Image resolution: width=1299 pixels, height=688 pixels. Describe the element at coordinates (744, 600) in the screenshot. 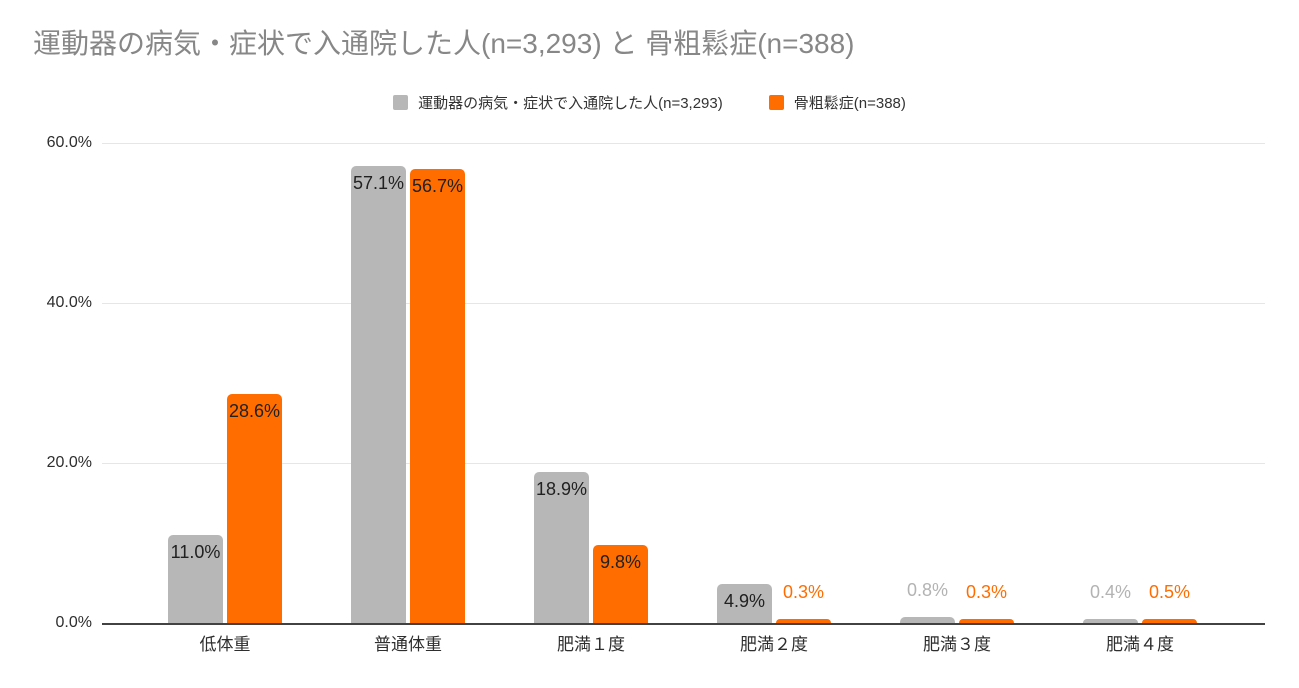

I see `bar-value-label: 4.9%` at that location.